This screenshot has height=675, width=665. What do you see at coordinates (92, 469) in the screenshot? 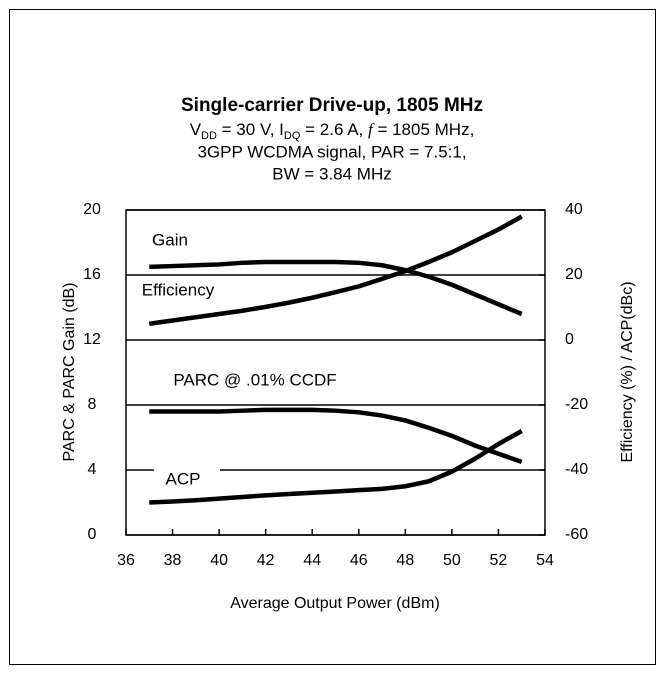
I see `y-tick-label: 4` at bounding box center [92, 469].